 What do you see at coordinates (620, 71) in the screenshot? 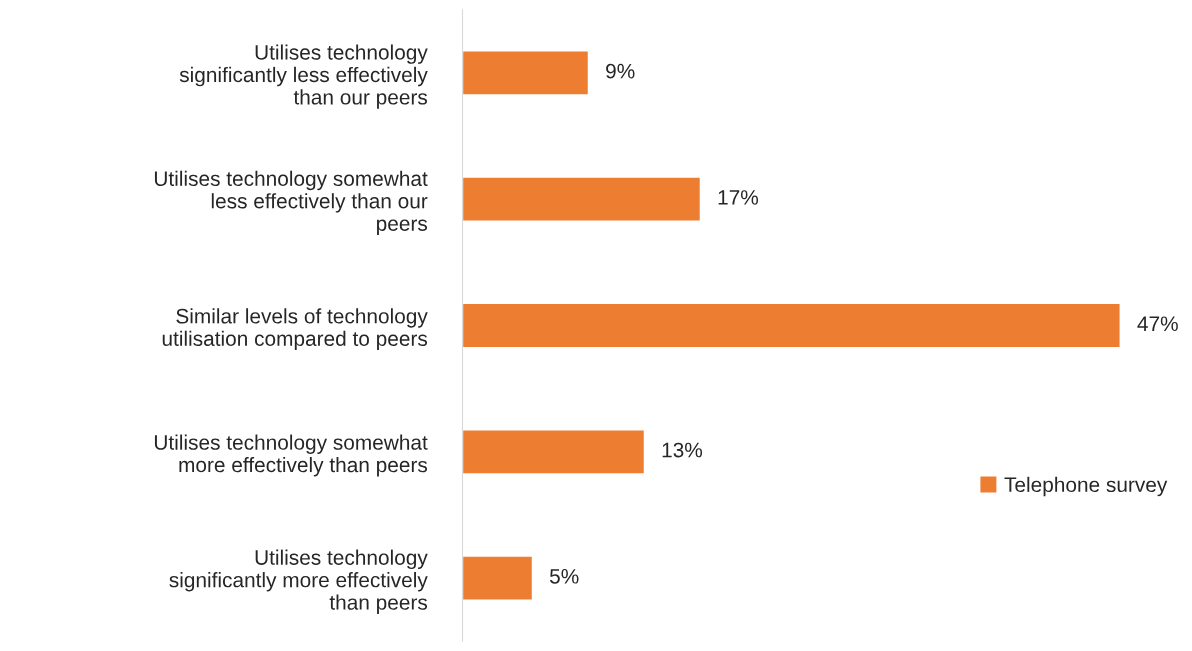
I see `data-label: 9%` at bounding box center [620, 71].